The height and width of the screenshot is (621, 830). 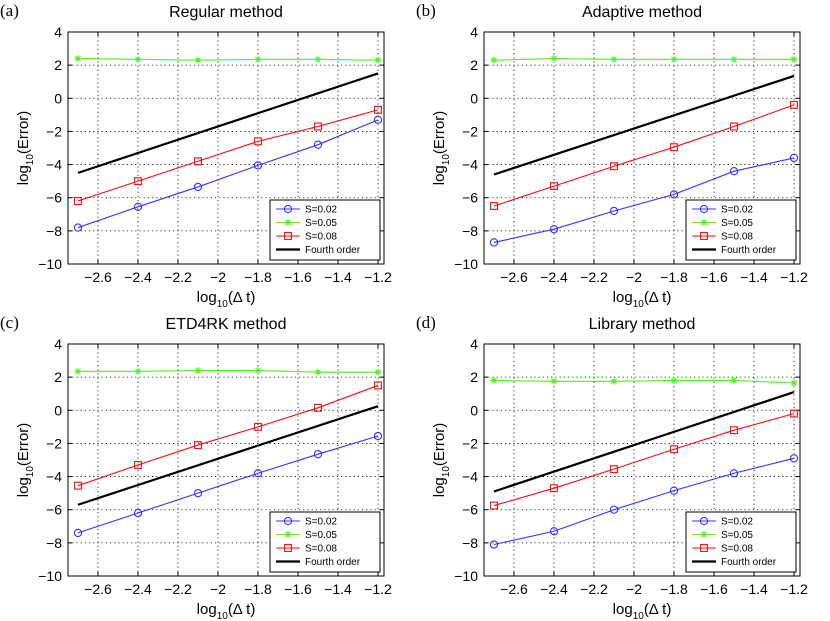 What do you see at coordinates (439, 487) in the screenshot?
I see `y-axis-label-base: log` at bounding box center [439, 487].